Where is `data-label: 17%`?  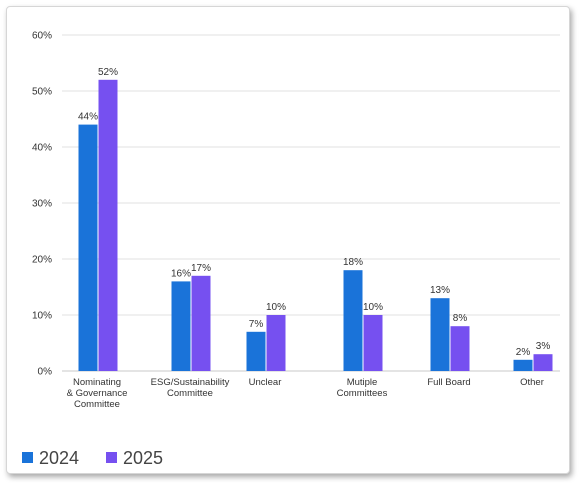
data-label: 17% is located at coordinates (201, 268).